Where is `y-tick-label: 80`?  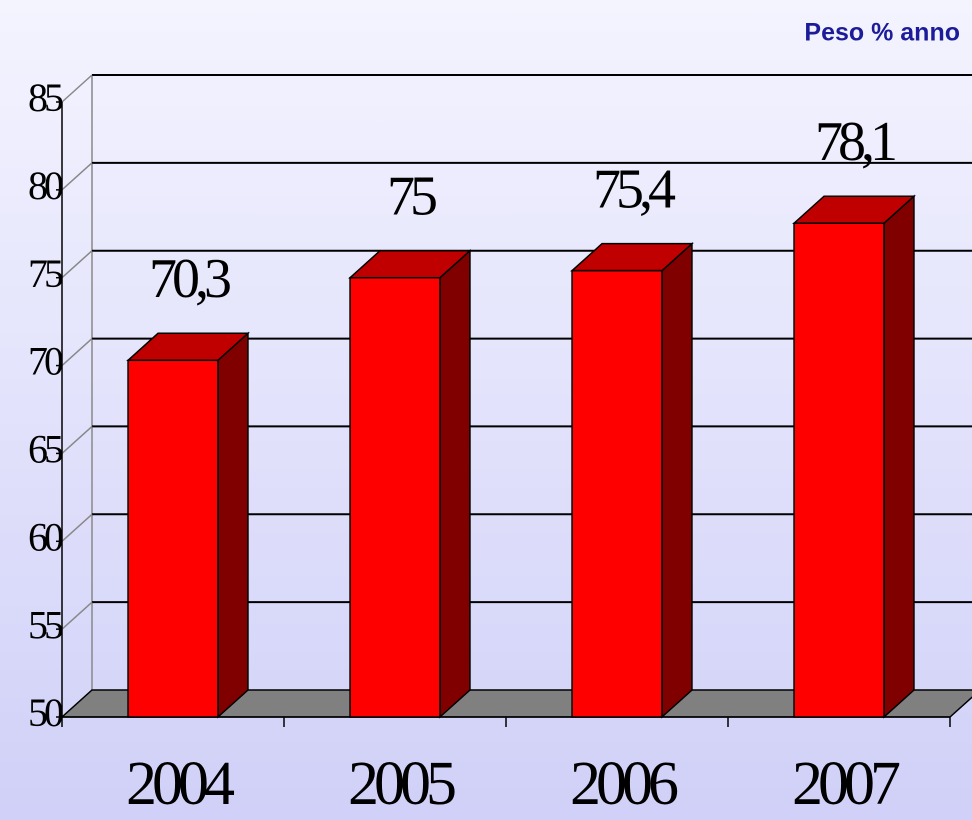
y-tick-label: 80 is located at coordinates (45, 185).